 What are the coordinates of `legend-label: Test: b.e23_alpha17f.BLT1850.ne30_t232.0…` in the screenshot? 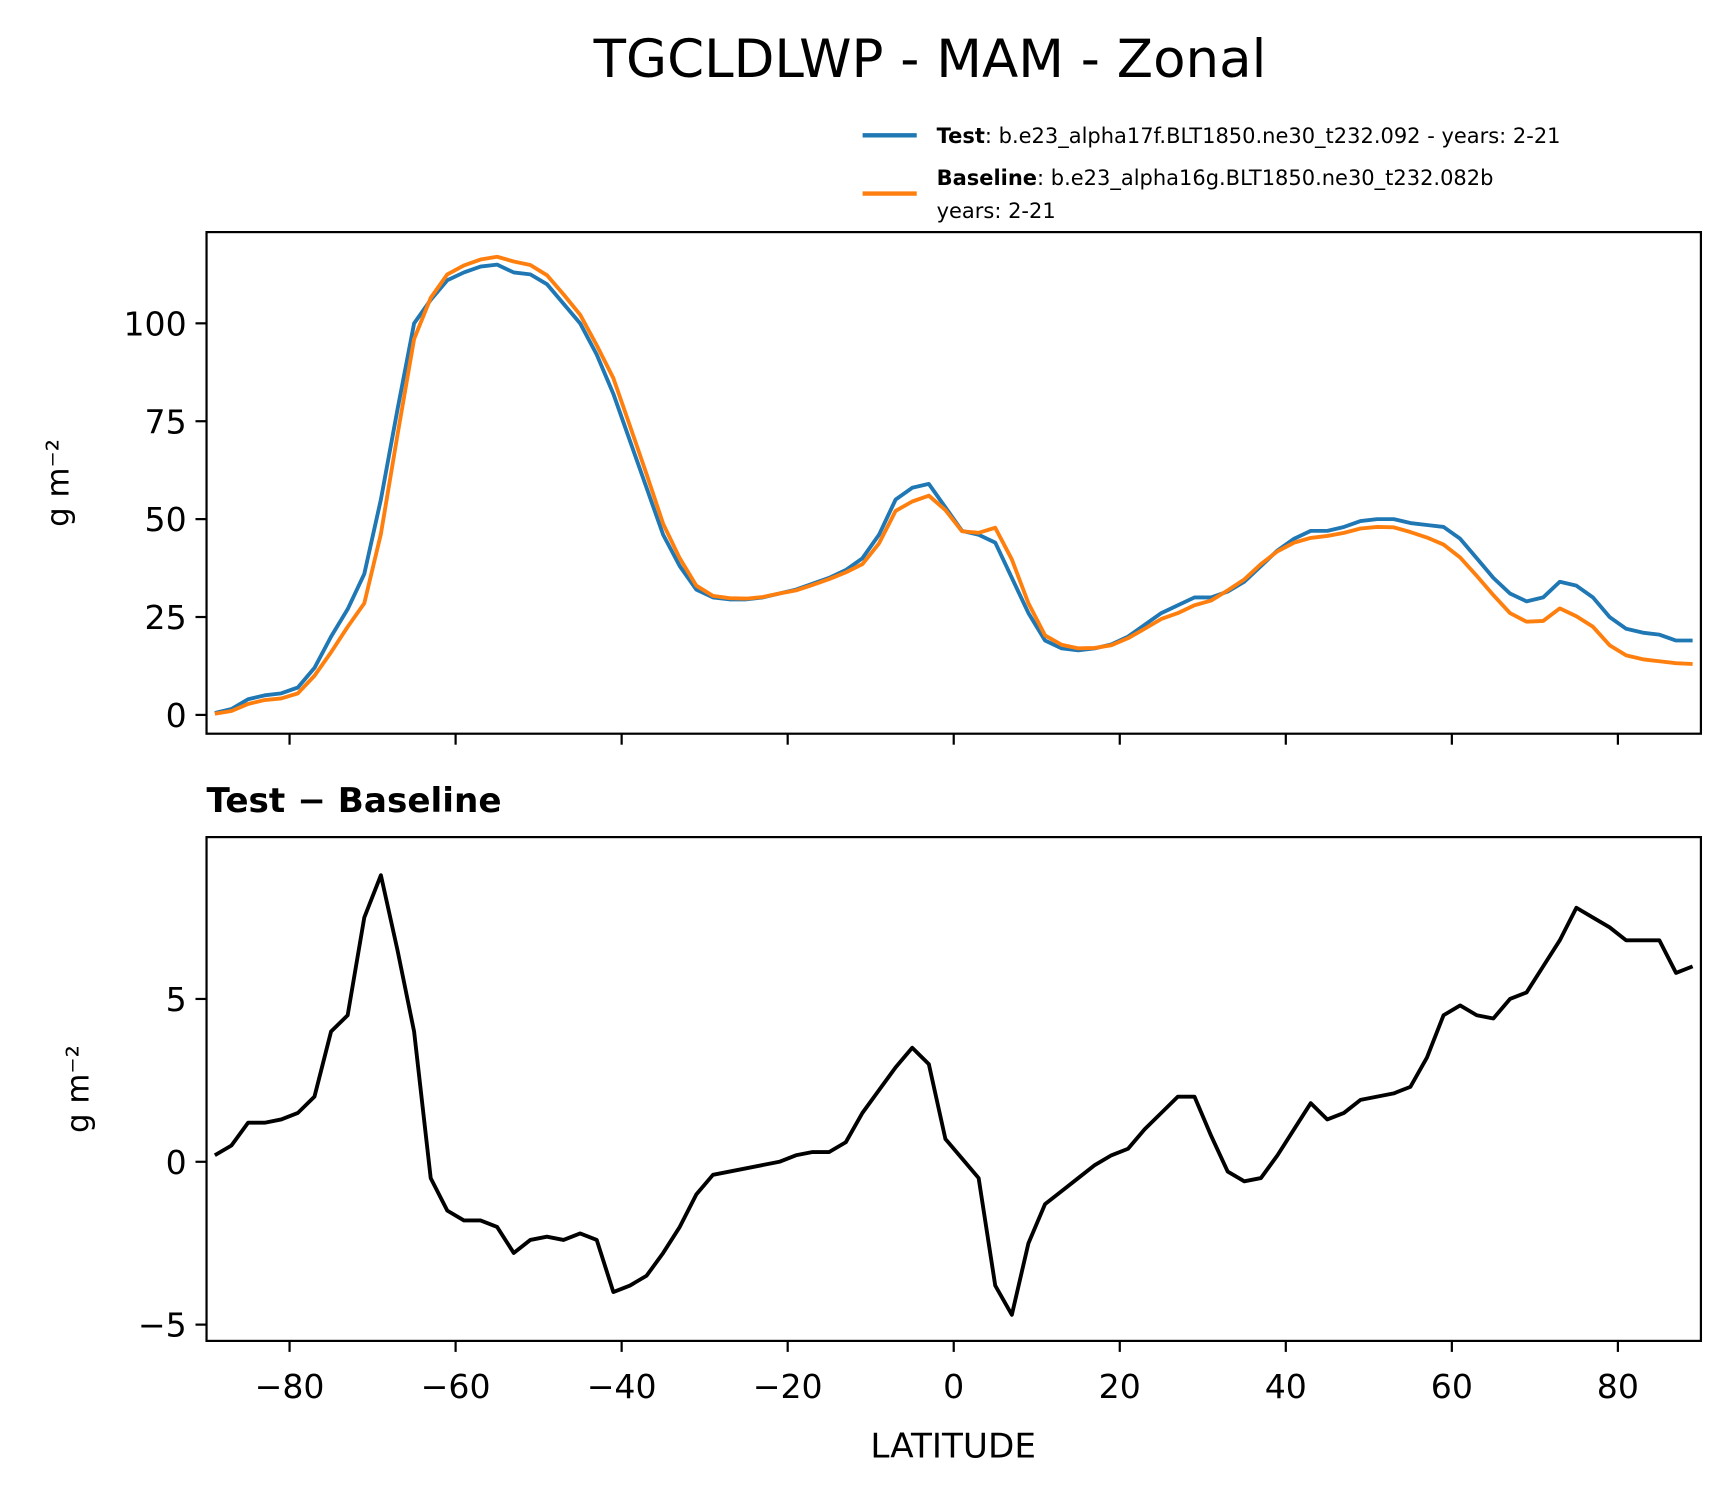 It's located at (1249, 136).